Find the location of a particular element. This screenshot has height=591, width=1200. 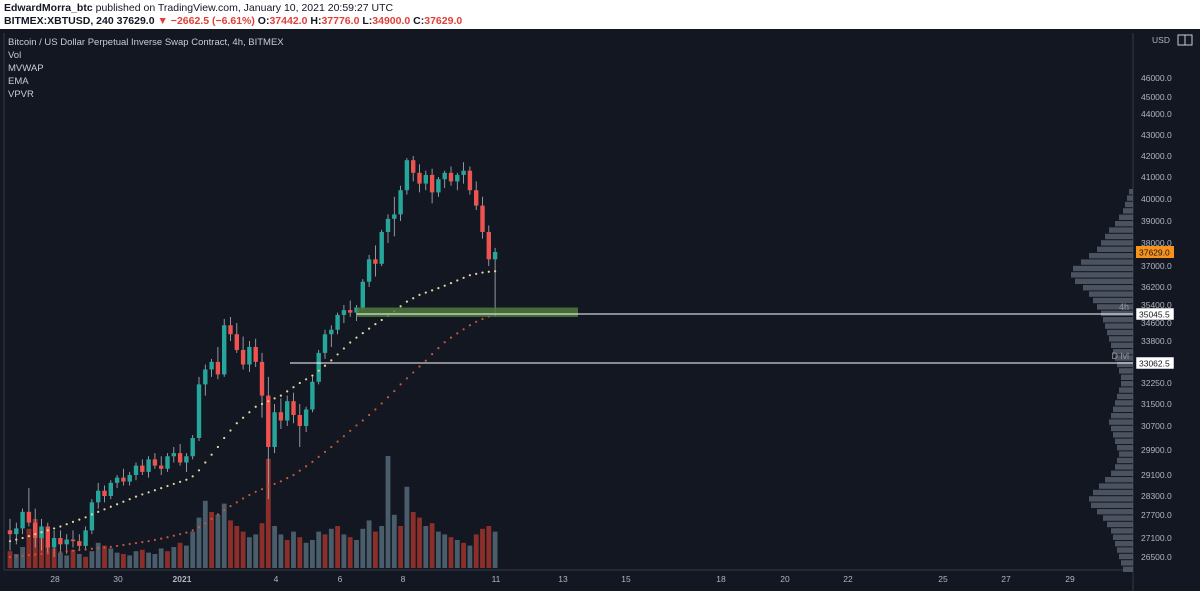

x-tick-label: 11 is located at coordinates (496, 579).